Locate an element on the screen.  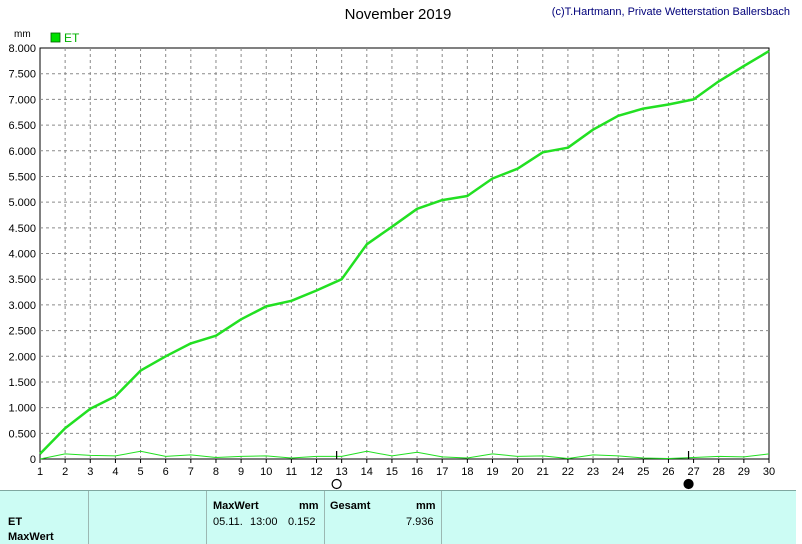
x-tick-label: 12 is located at coordinates (316, 472).